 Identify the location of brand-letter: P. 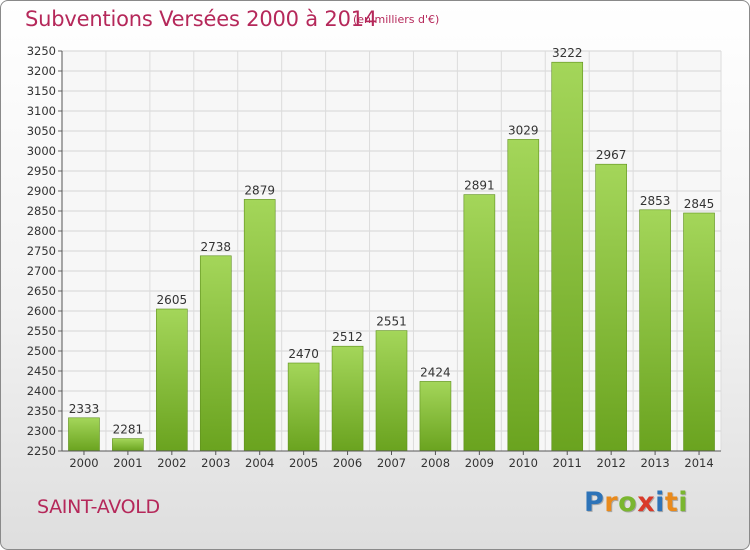
(594, 502).